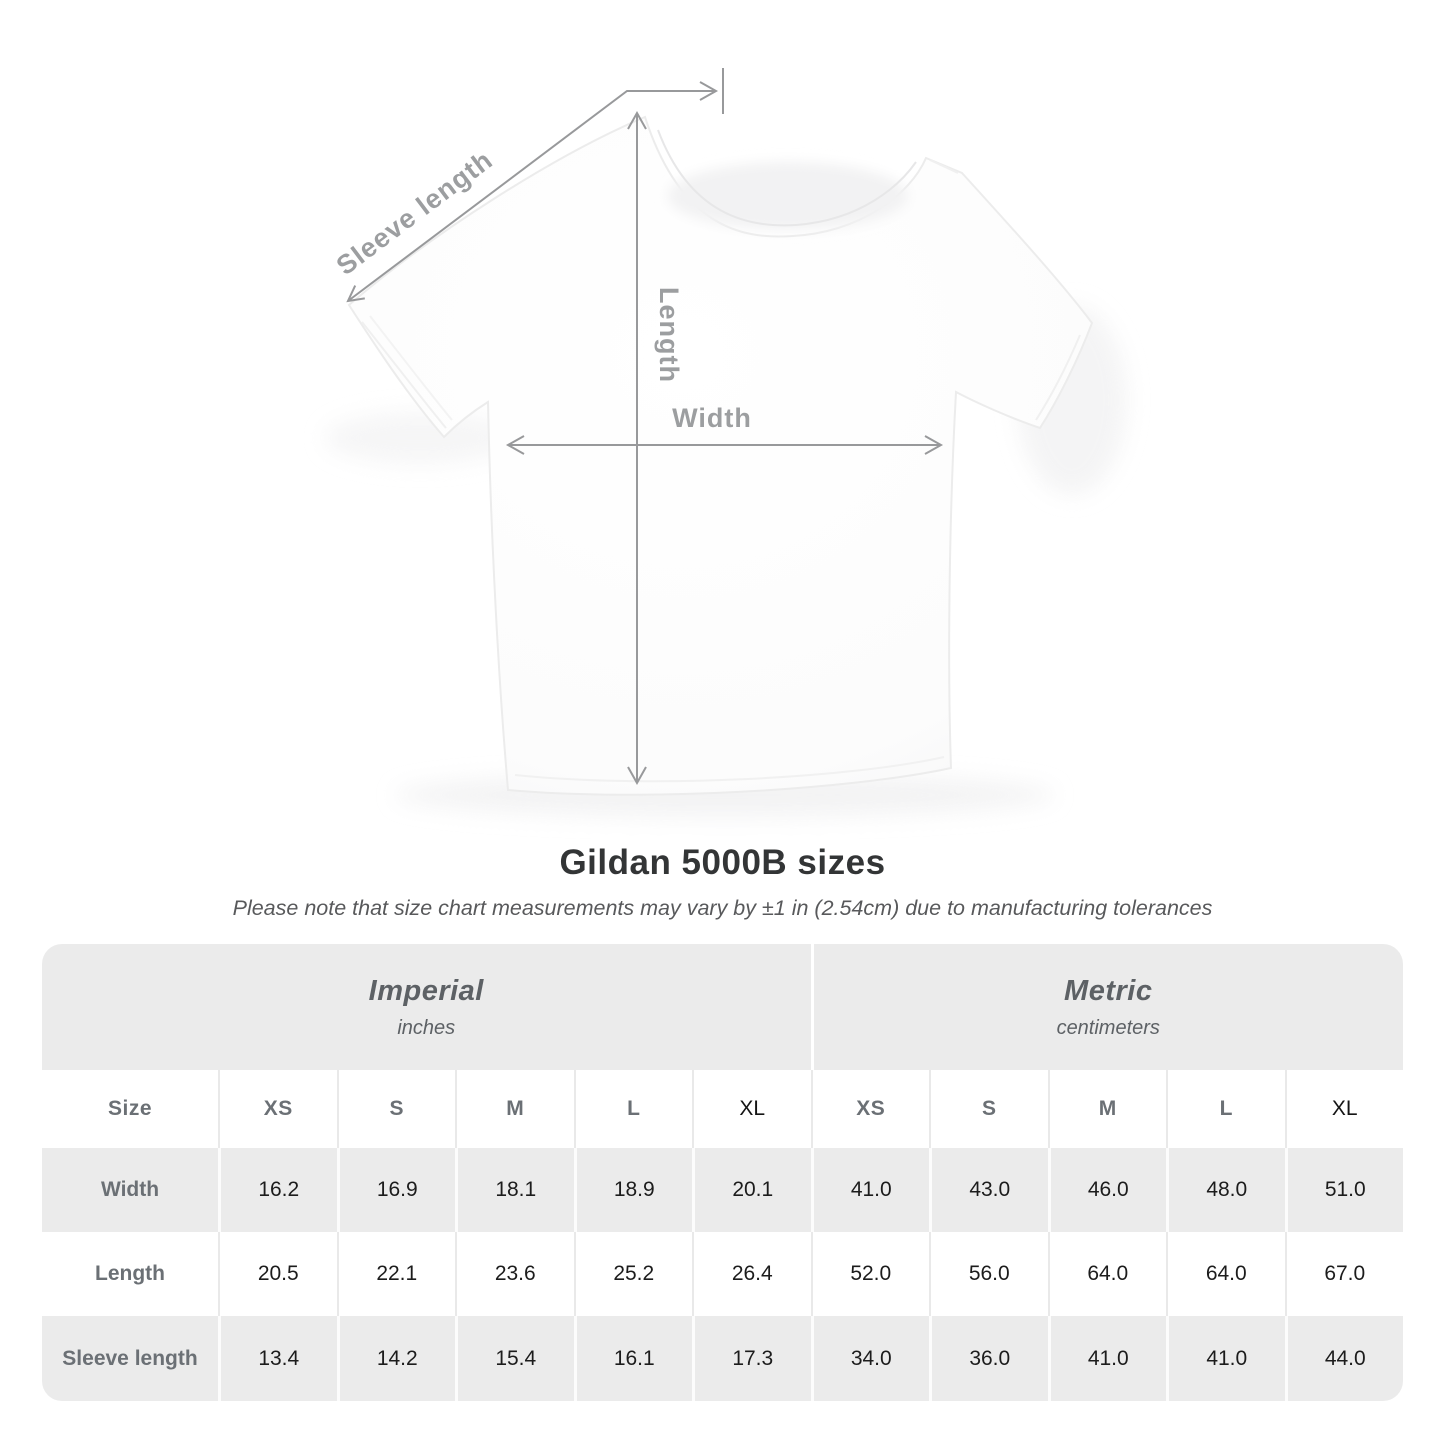 Image resolution: width=1445 pixels, height=1445 pixels. What do you see at coordinates (751, 1274) in the screenshot?
I see `length-xl-imperial: 26.4` at bounding box center [751, 1274].